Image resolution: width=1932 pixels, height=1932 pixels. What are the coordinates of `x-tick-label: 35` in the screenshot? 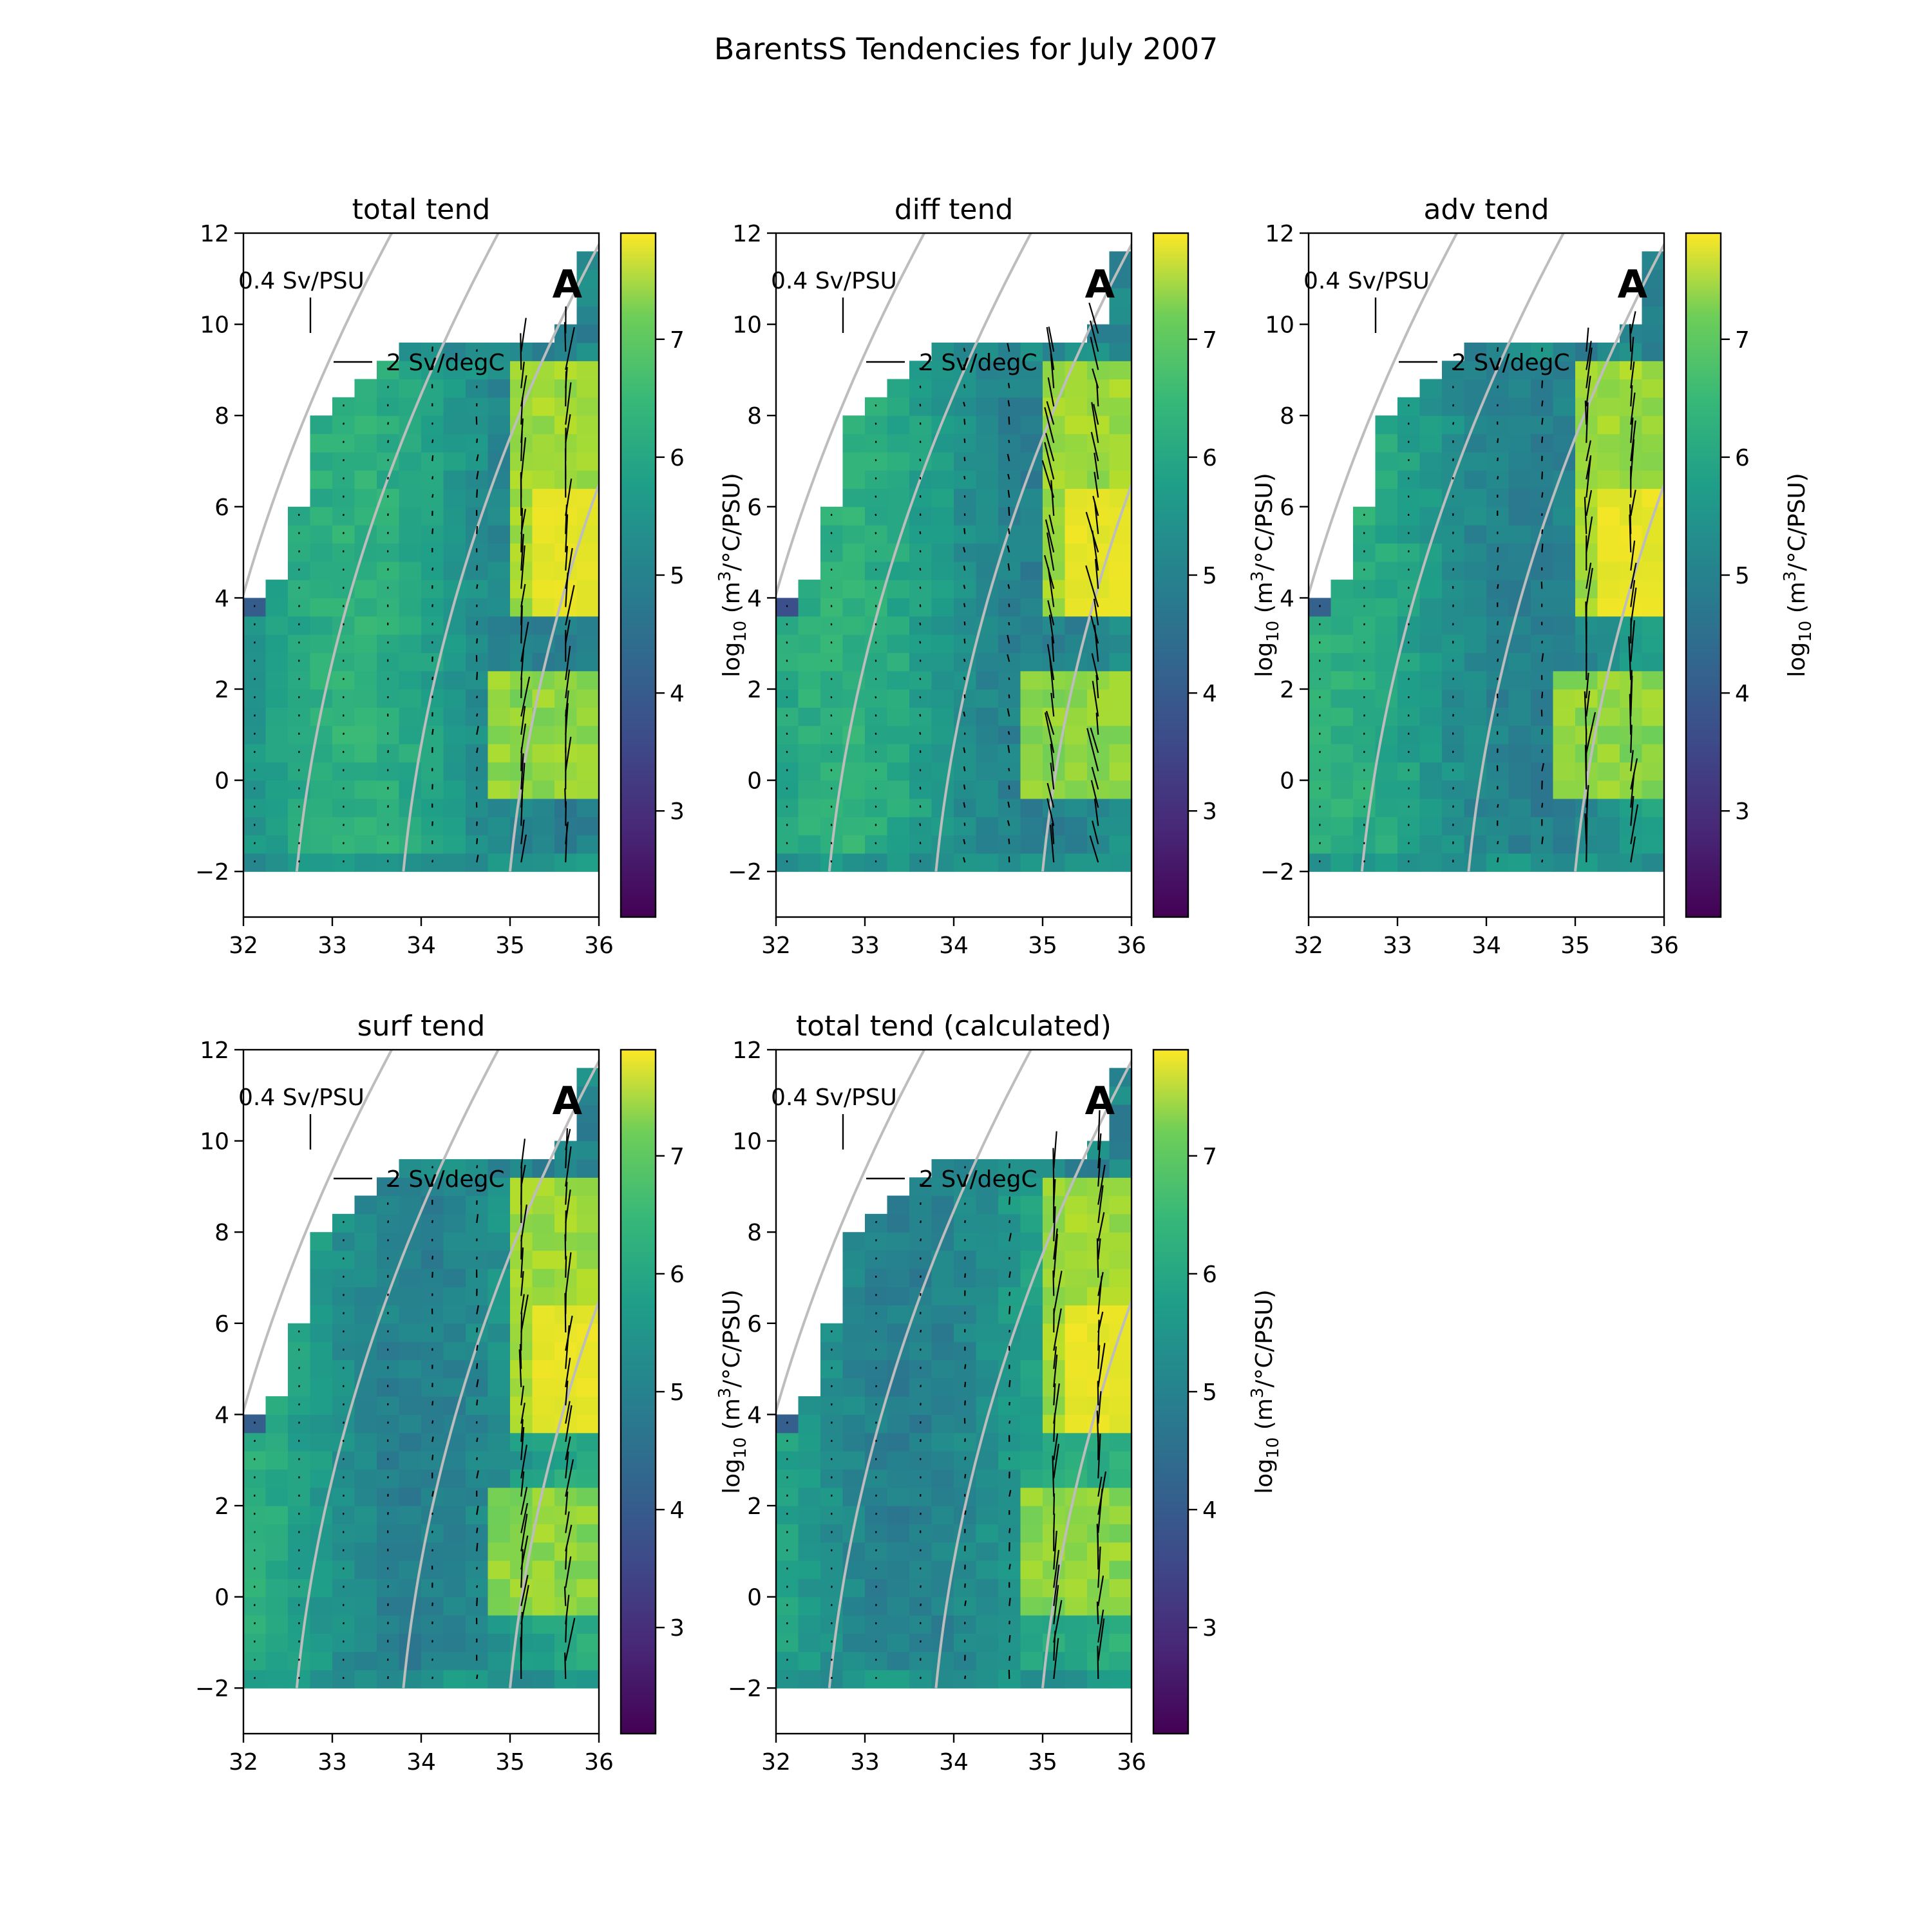 It's located at (510, 946).